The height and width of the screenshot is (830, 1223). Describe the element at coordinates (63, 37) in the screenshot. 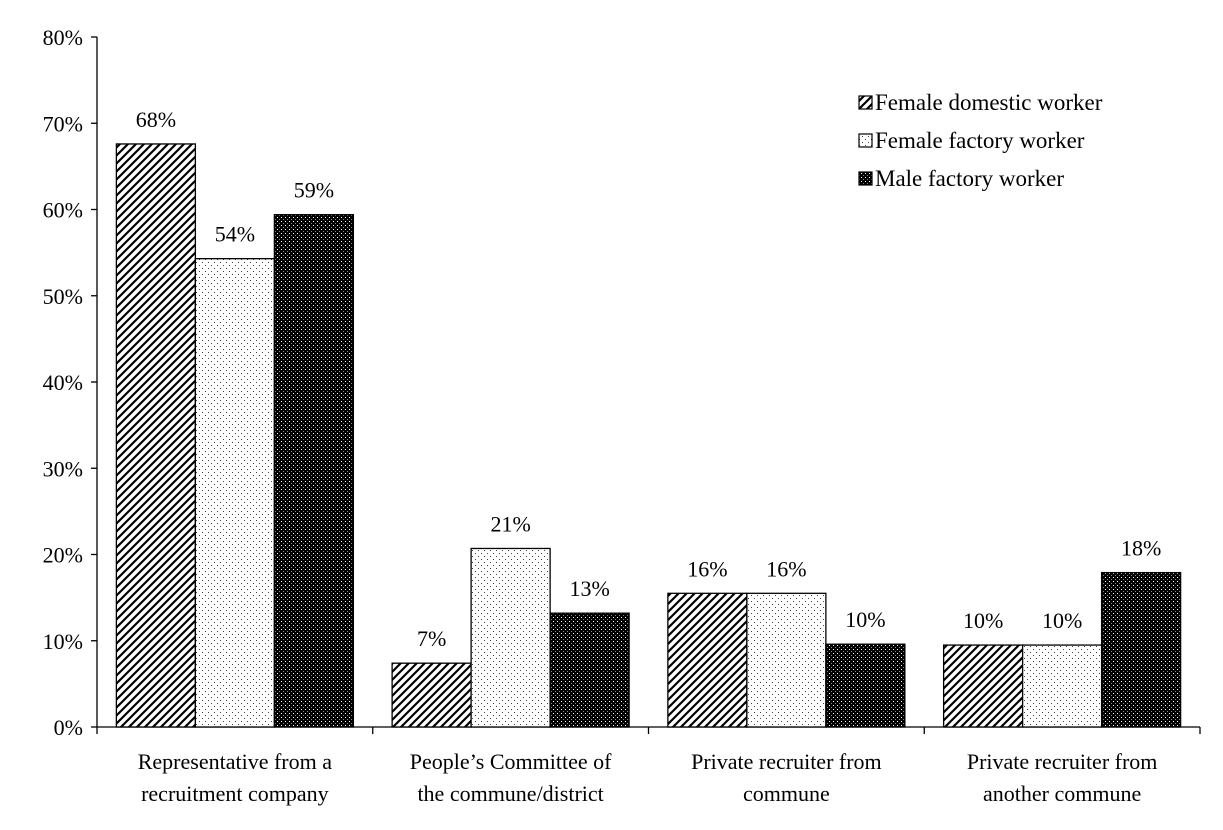

I see `y-tick-label: 80%` at that location.